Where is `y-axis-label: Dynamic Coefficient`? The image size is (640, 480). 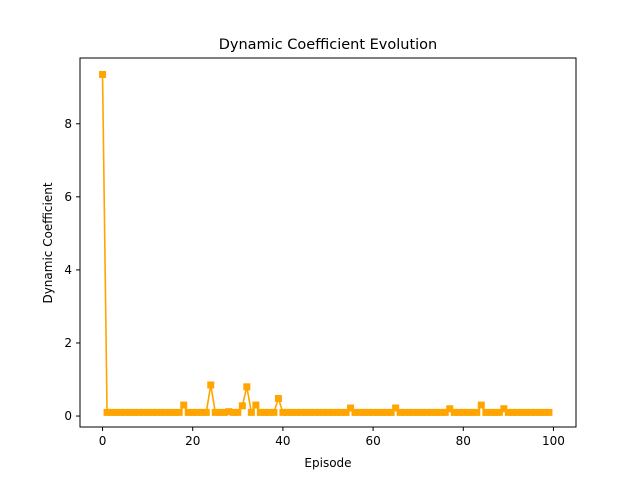
y-axis-label: Dynamic Coefficient is located at coordinates (48, 242).